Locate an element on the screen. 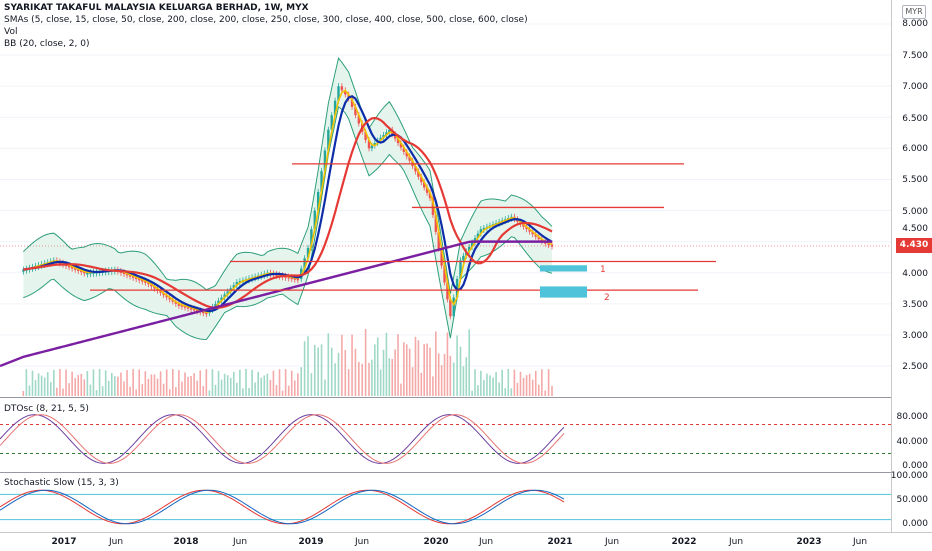  pane-divider-stoch is located at coordinates (446, 472).